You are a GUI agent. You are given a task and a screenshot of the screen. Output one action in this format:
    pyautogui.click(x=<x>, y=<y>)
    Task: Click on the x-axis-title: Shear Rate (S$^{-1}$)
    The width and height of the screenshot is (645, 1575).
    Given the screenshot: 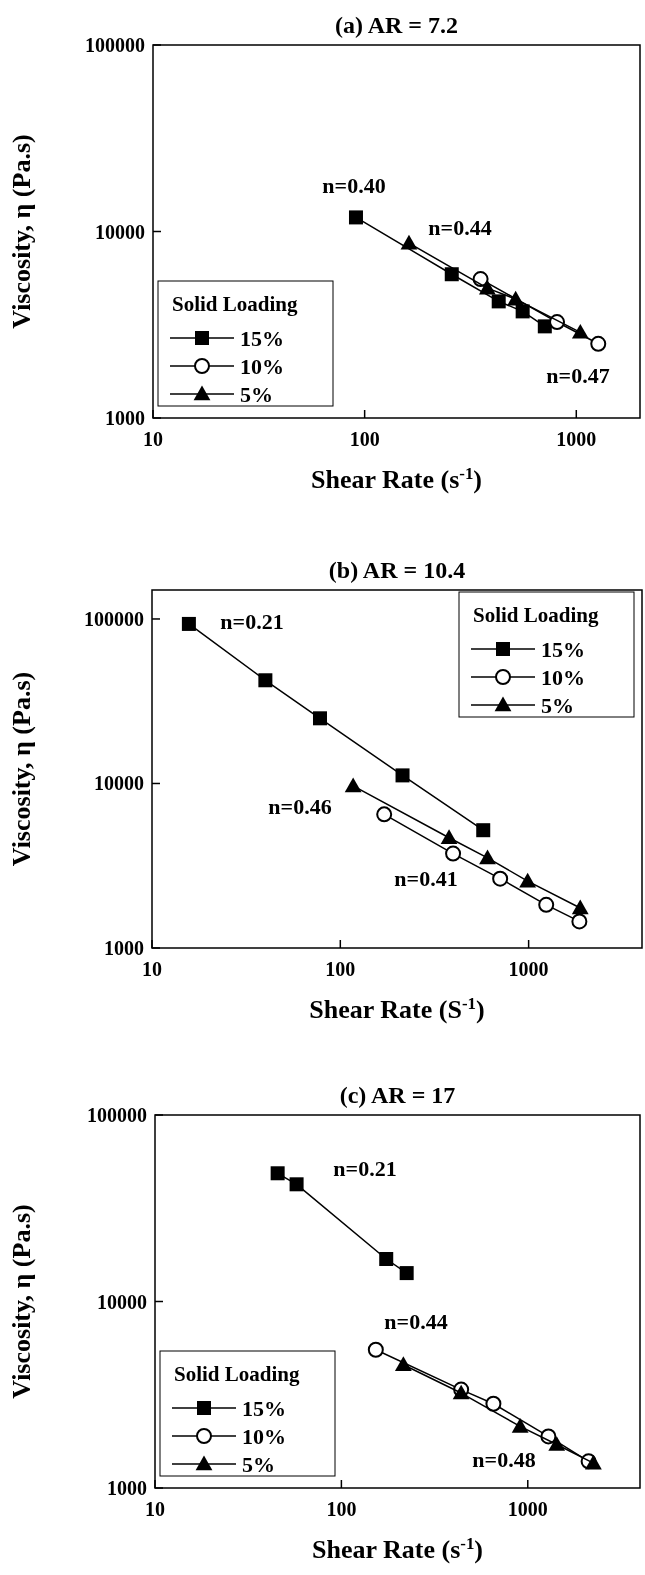 What is the action you would take?
    pyautogui.click(x=397, y=1008)
    